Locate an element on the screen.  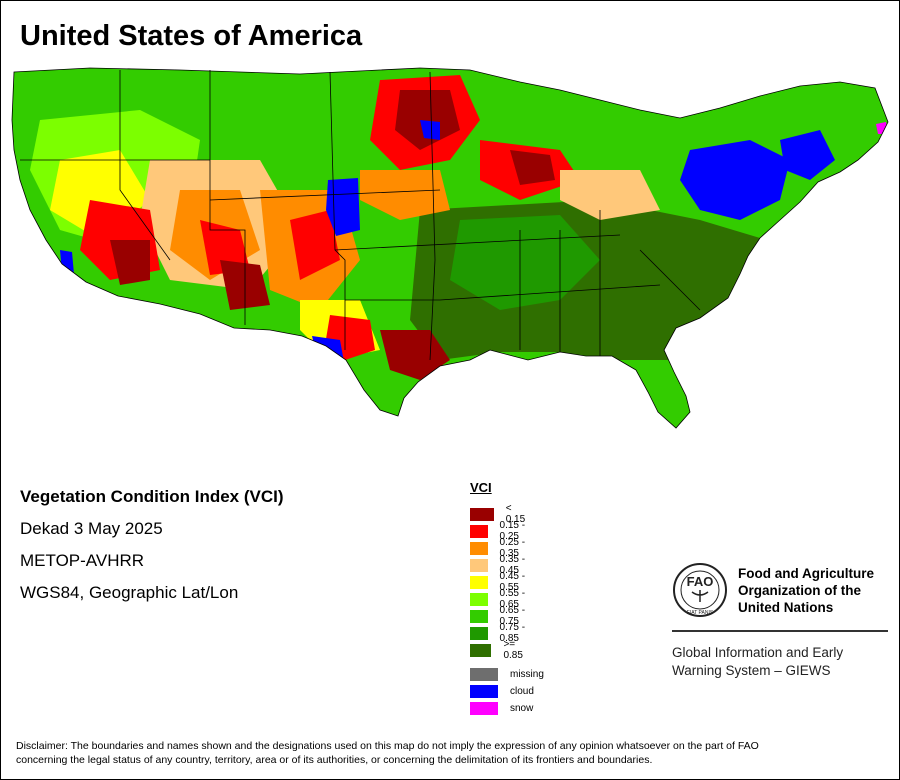
legend-label: 0.65 - 0.75 is located at coordinates (512, 616).